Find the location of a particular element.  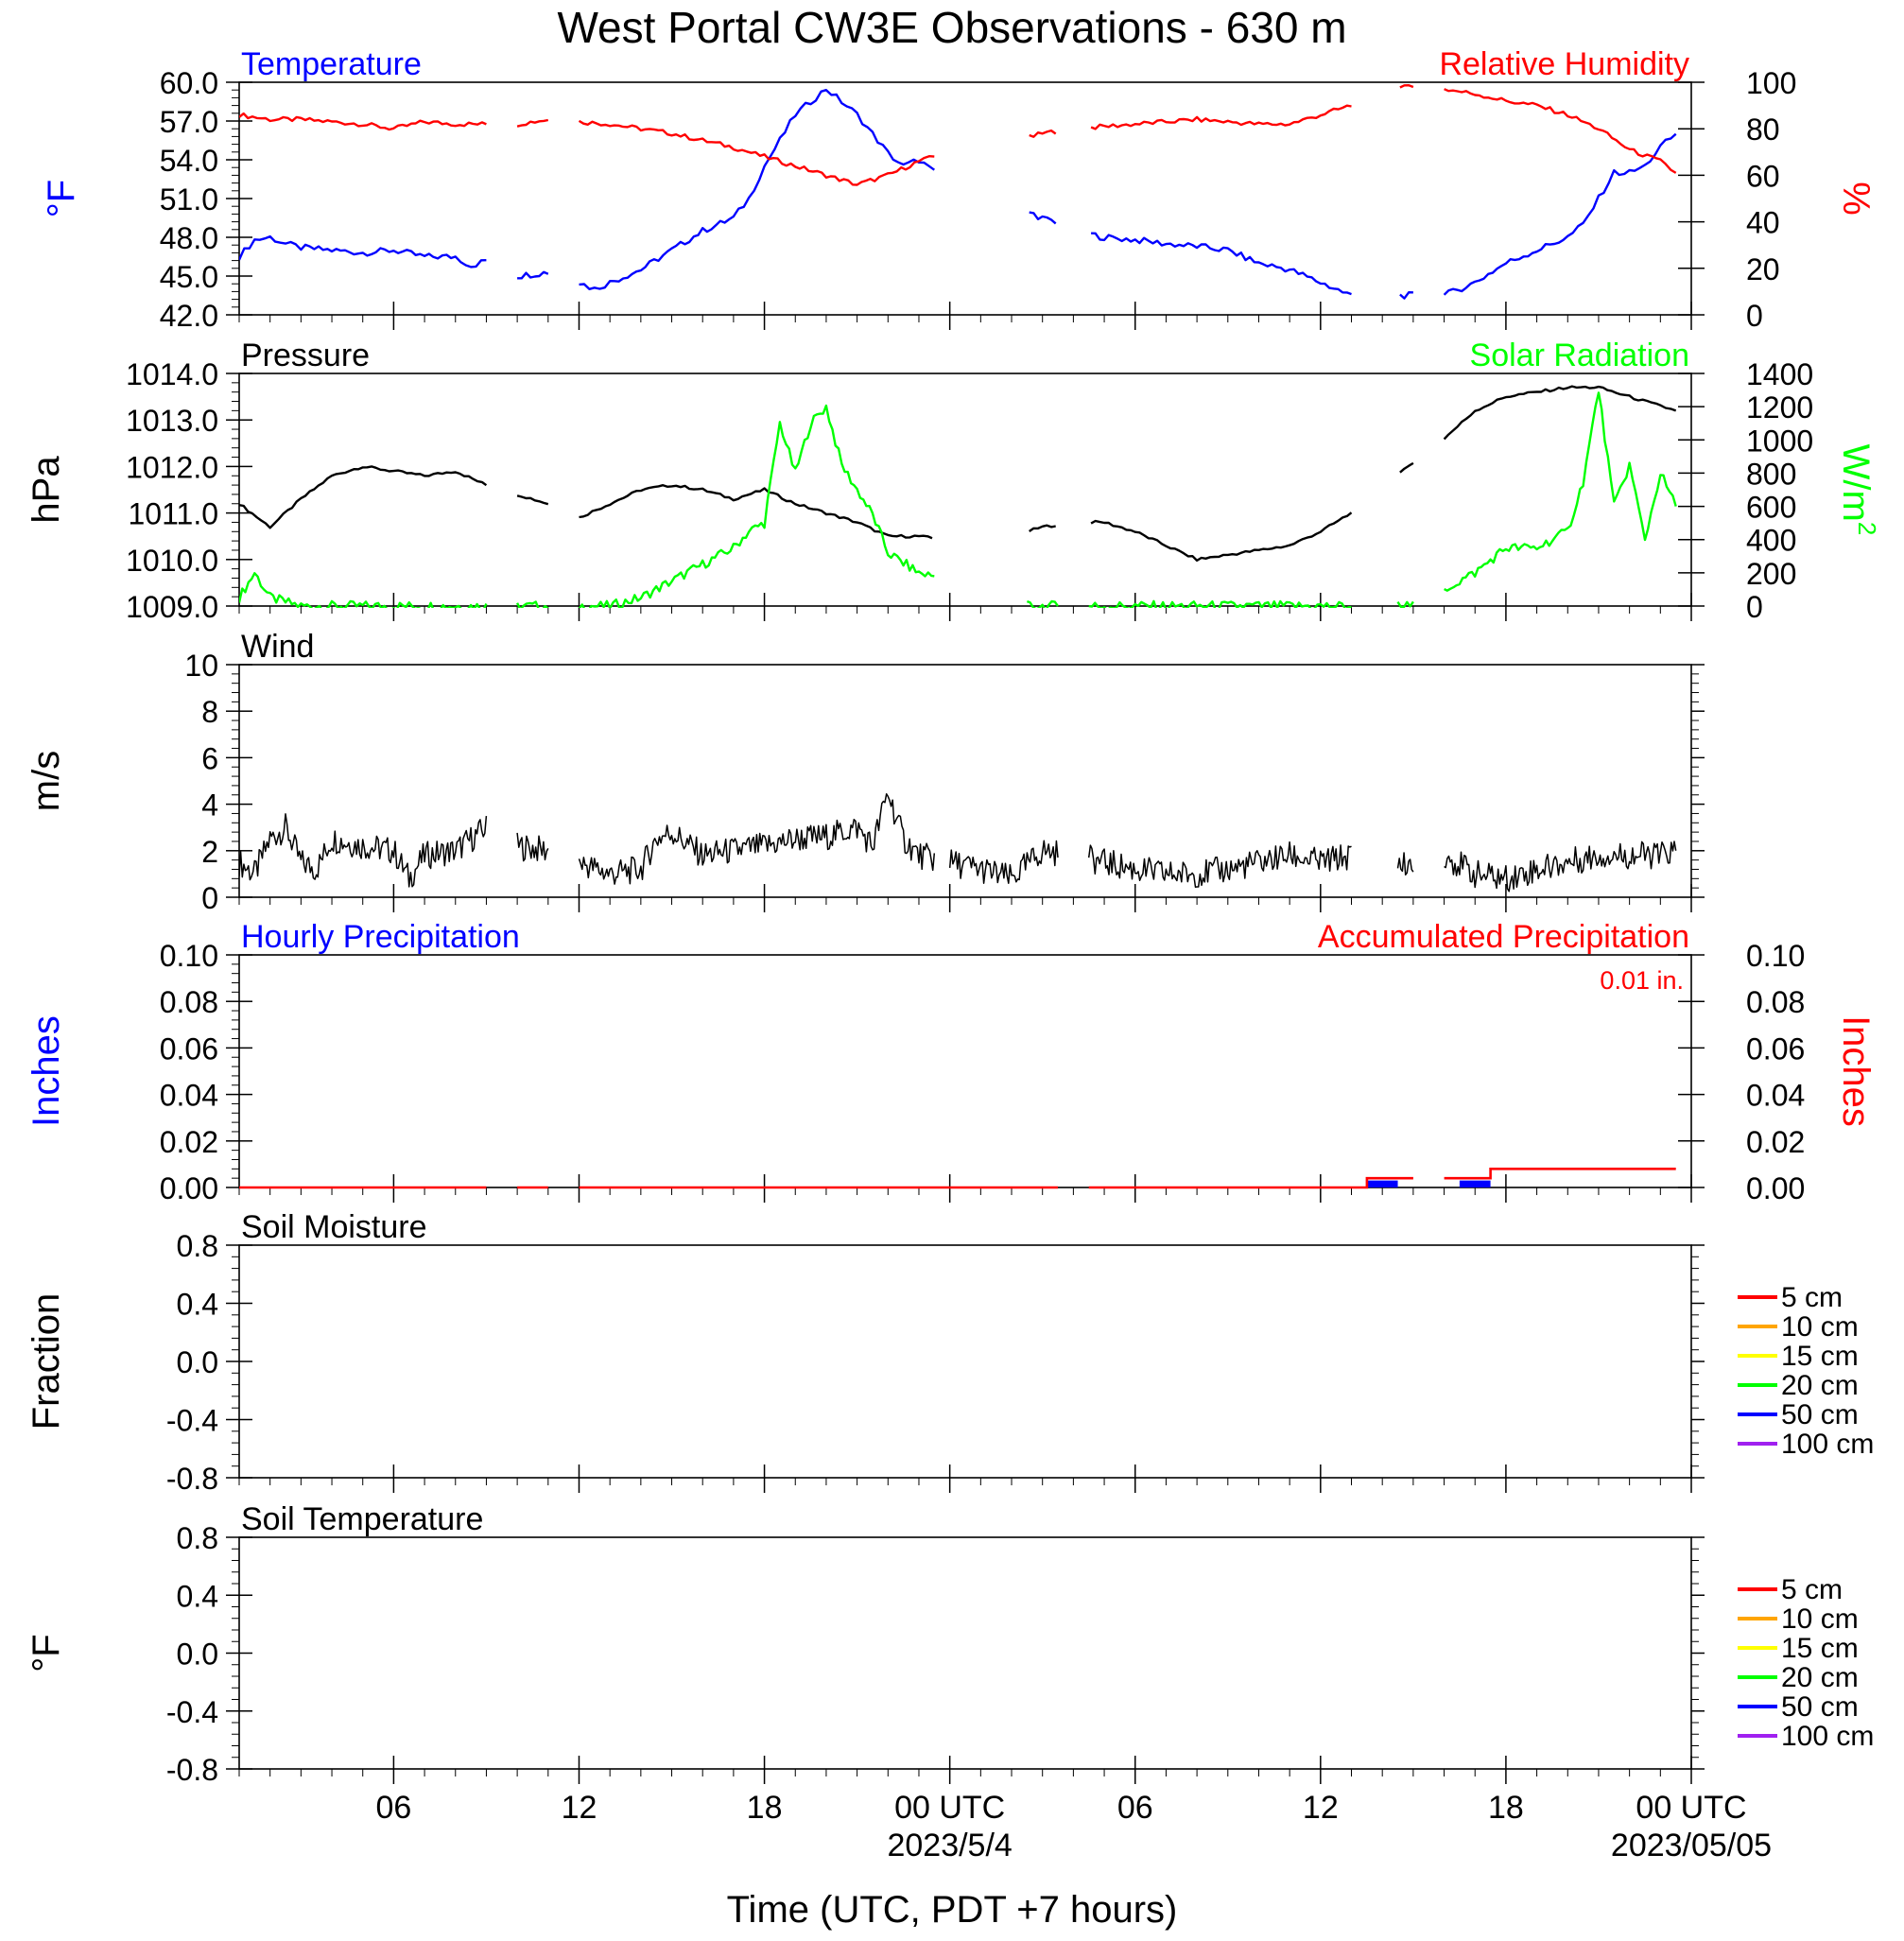

panel-left-title: Soil Temperature is located at coordinates (362, 1519).